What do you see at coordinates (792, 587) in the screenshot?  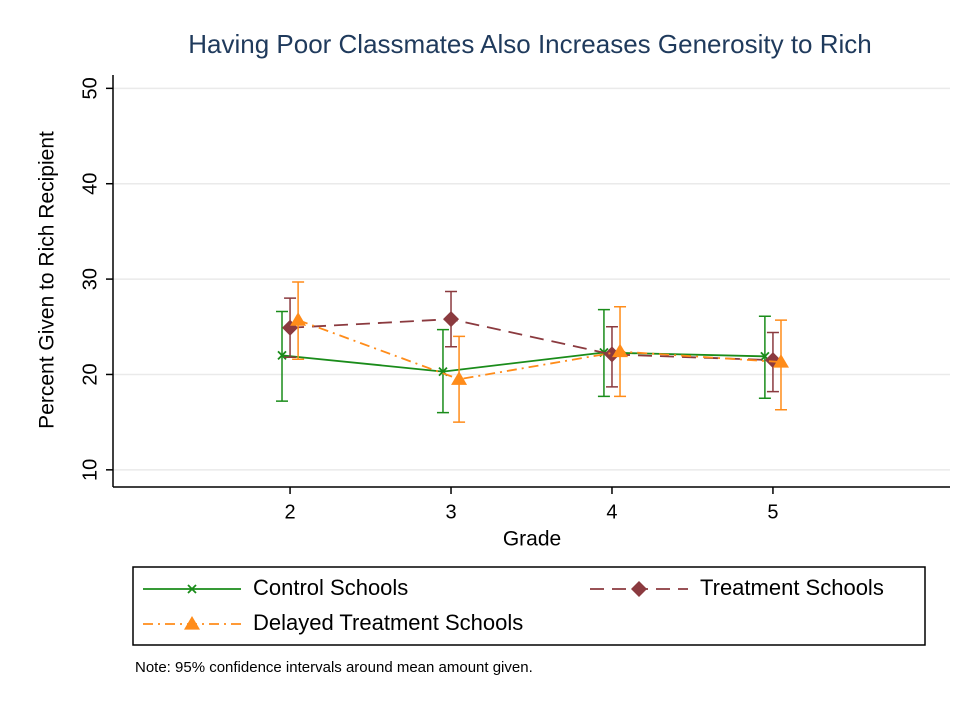 I see `legend-label: Treatment Schools` at bounding box center [792, 587].